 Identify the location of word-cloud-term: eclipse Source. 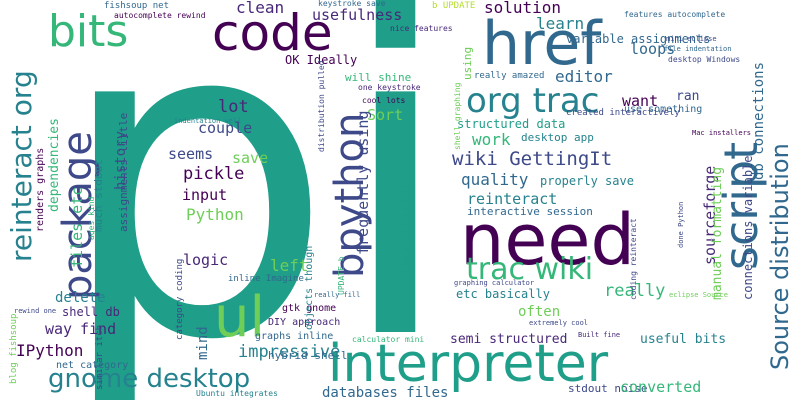
(699, 295).